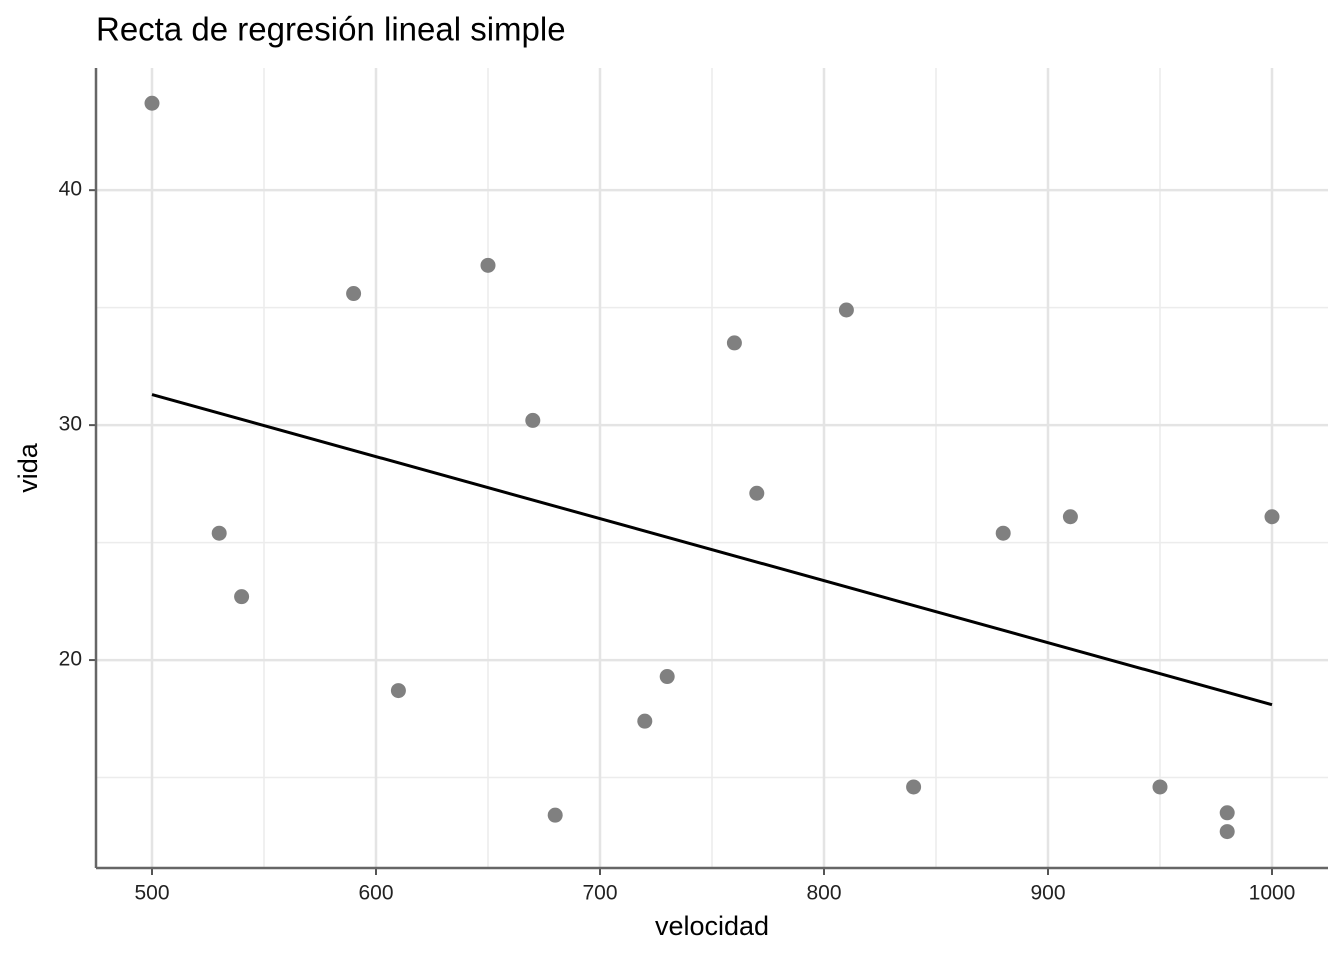  Describe the element at coordinates (70, 424) in the screenshot. I see `y-tick-label: 30` at that location.